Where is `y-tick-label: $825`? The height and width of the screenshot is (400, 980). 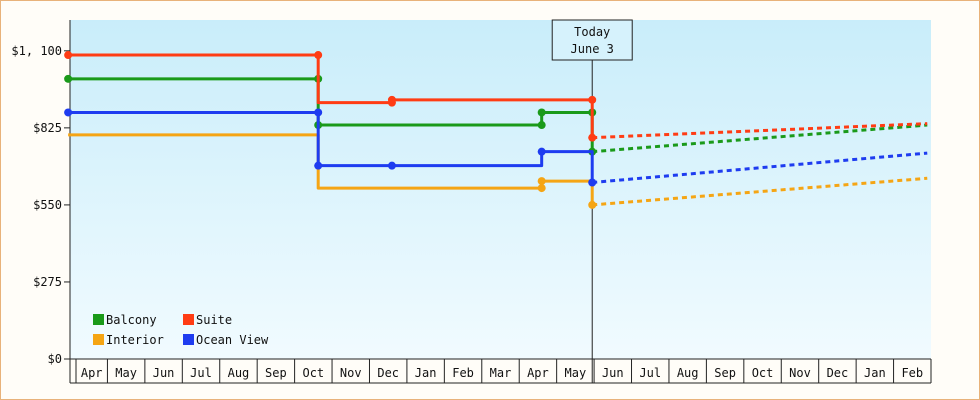 y-tick-label: $825 is located at coordinates (47, 128).